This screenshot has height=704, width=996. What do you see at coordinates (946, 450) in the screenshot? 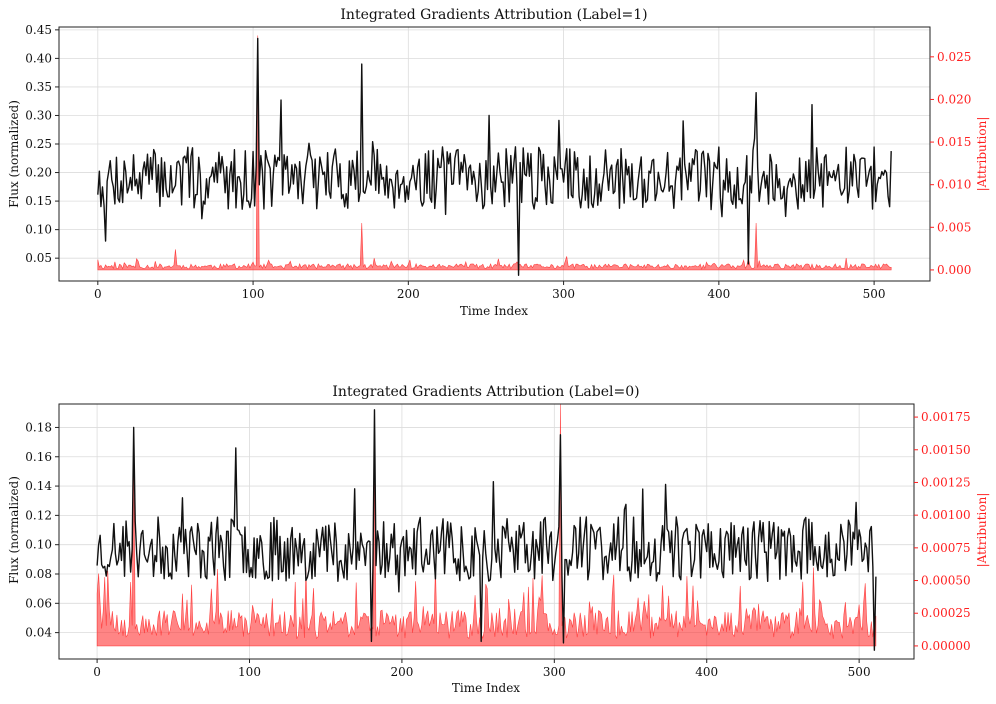
I see `y-right-tick-label: 0.00150` at bounding box center [946, 450].